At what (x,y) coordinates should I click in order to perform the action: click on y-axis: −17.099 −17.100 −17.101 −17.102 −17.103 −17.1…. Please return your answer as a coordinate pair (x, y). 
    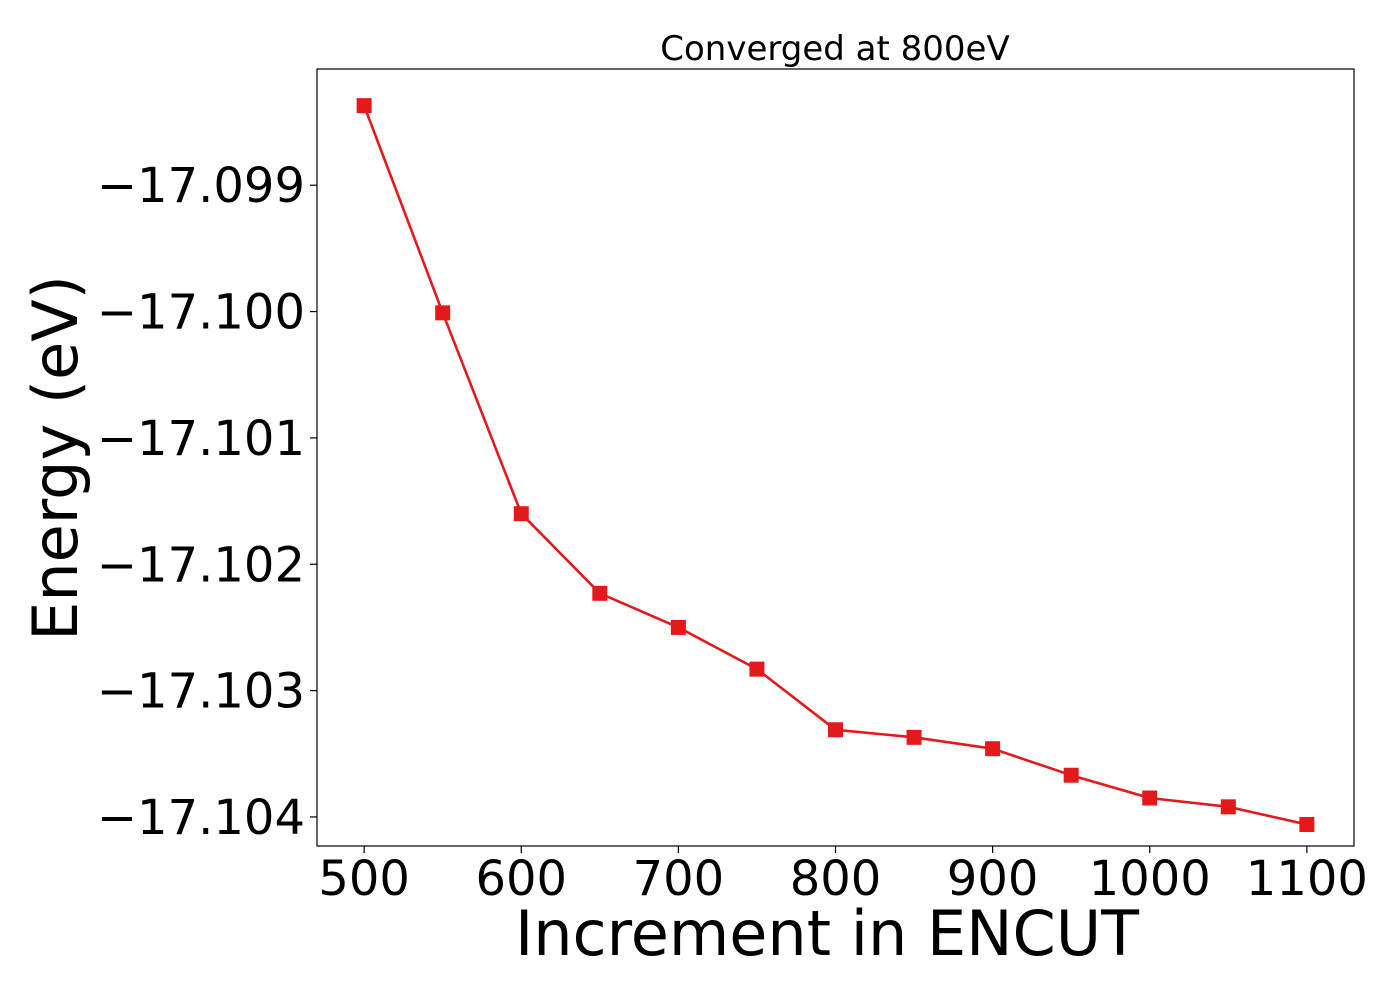
    Looking at the image, I should click on (207, 502).